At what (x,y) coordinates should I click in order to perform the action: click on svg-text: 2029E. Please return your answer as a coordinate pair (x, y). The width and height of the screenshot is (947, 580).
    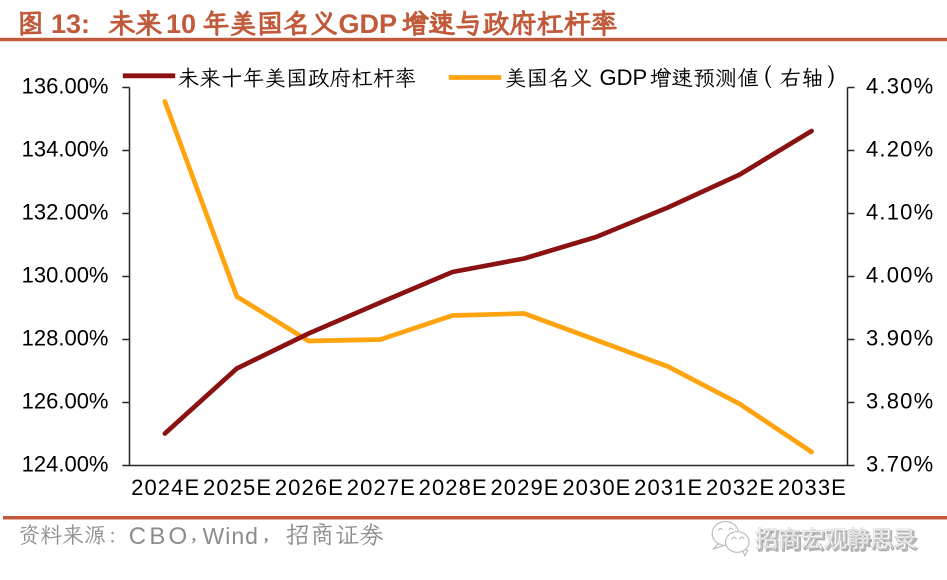
    Looking at the image, I should click on (524, 487).